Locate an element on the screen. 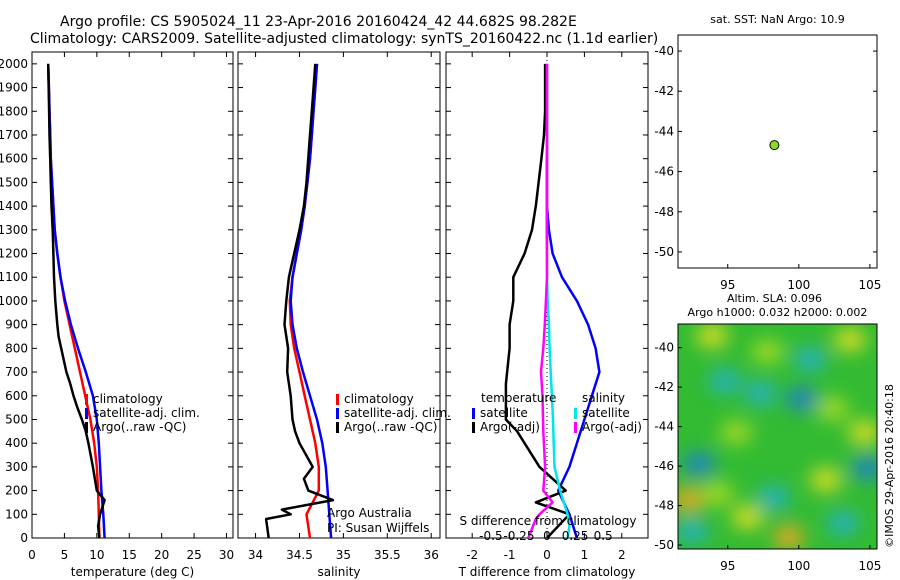  sla-map-lat-label: -48 is located at coordinates (664, 506).